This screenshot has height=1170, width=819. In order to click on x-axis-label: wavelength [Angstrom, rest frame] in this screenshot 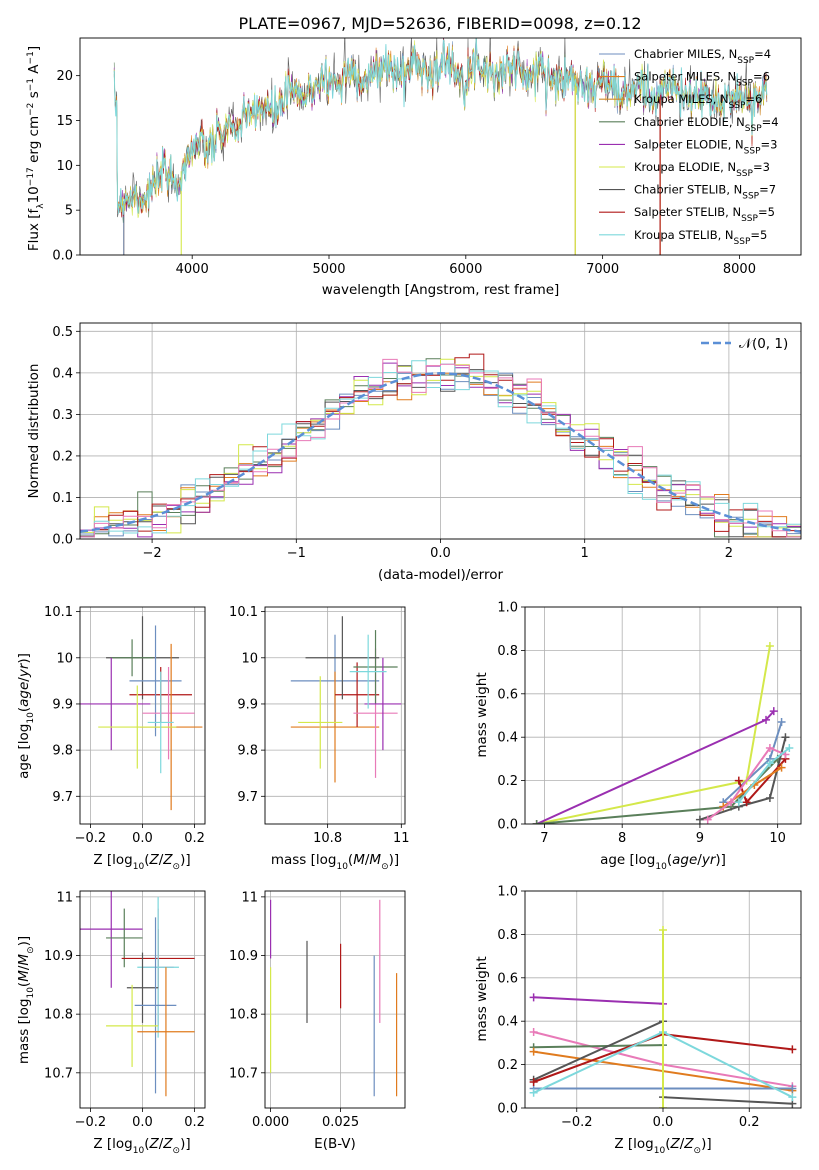, I will do `click(441, 290)`.